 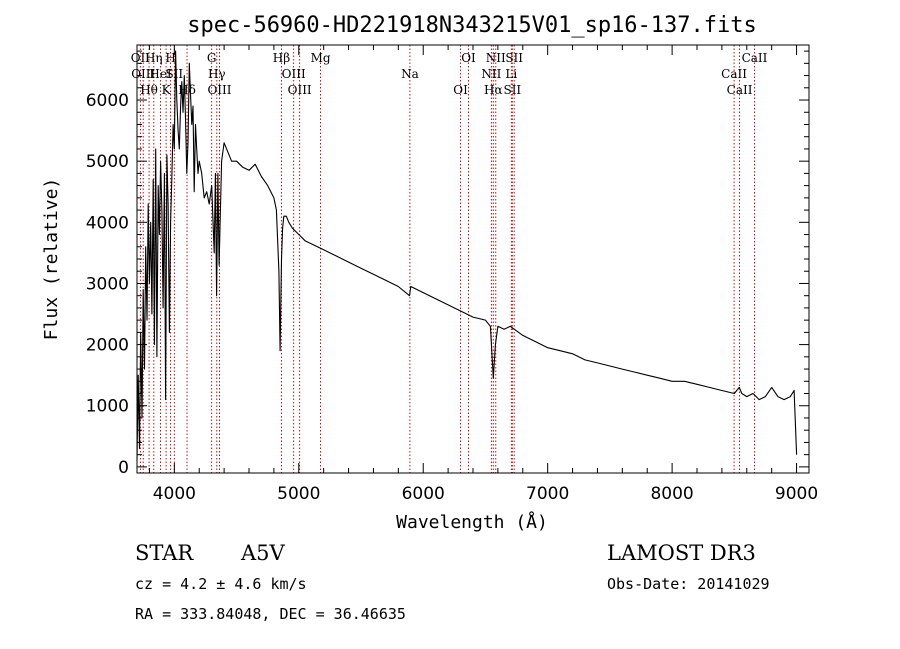 What do you see at coordinates (681, 553) in the screenshot?
I see `survey-name: LAMOST DR3` at bounding box center [681, 553].